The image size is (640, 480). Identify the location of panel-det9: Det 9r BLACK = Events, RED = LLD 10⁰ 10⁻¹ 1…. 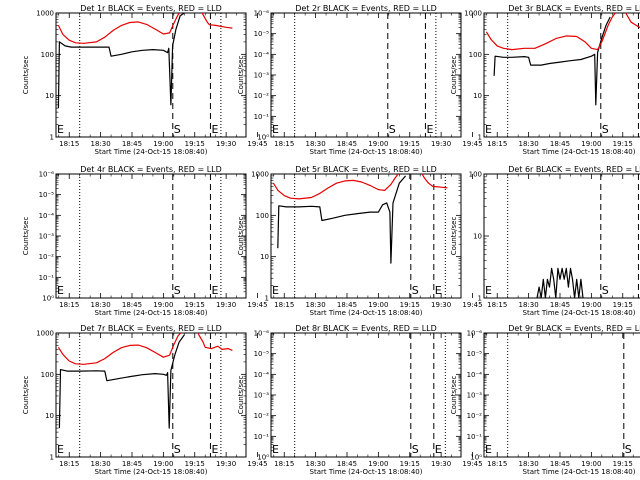
(545, 400).